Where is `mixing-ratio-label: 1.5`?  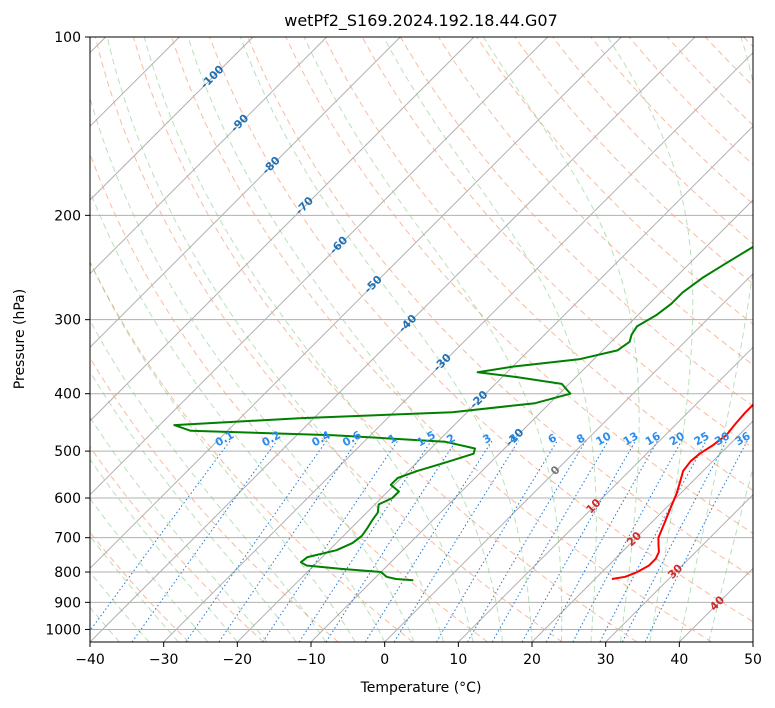
mixing-ratio-label: 1.5 is located at coordinates (425, 438).